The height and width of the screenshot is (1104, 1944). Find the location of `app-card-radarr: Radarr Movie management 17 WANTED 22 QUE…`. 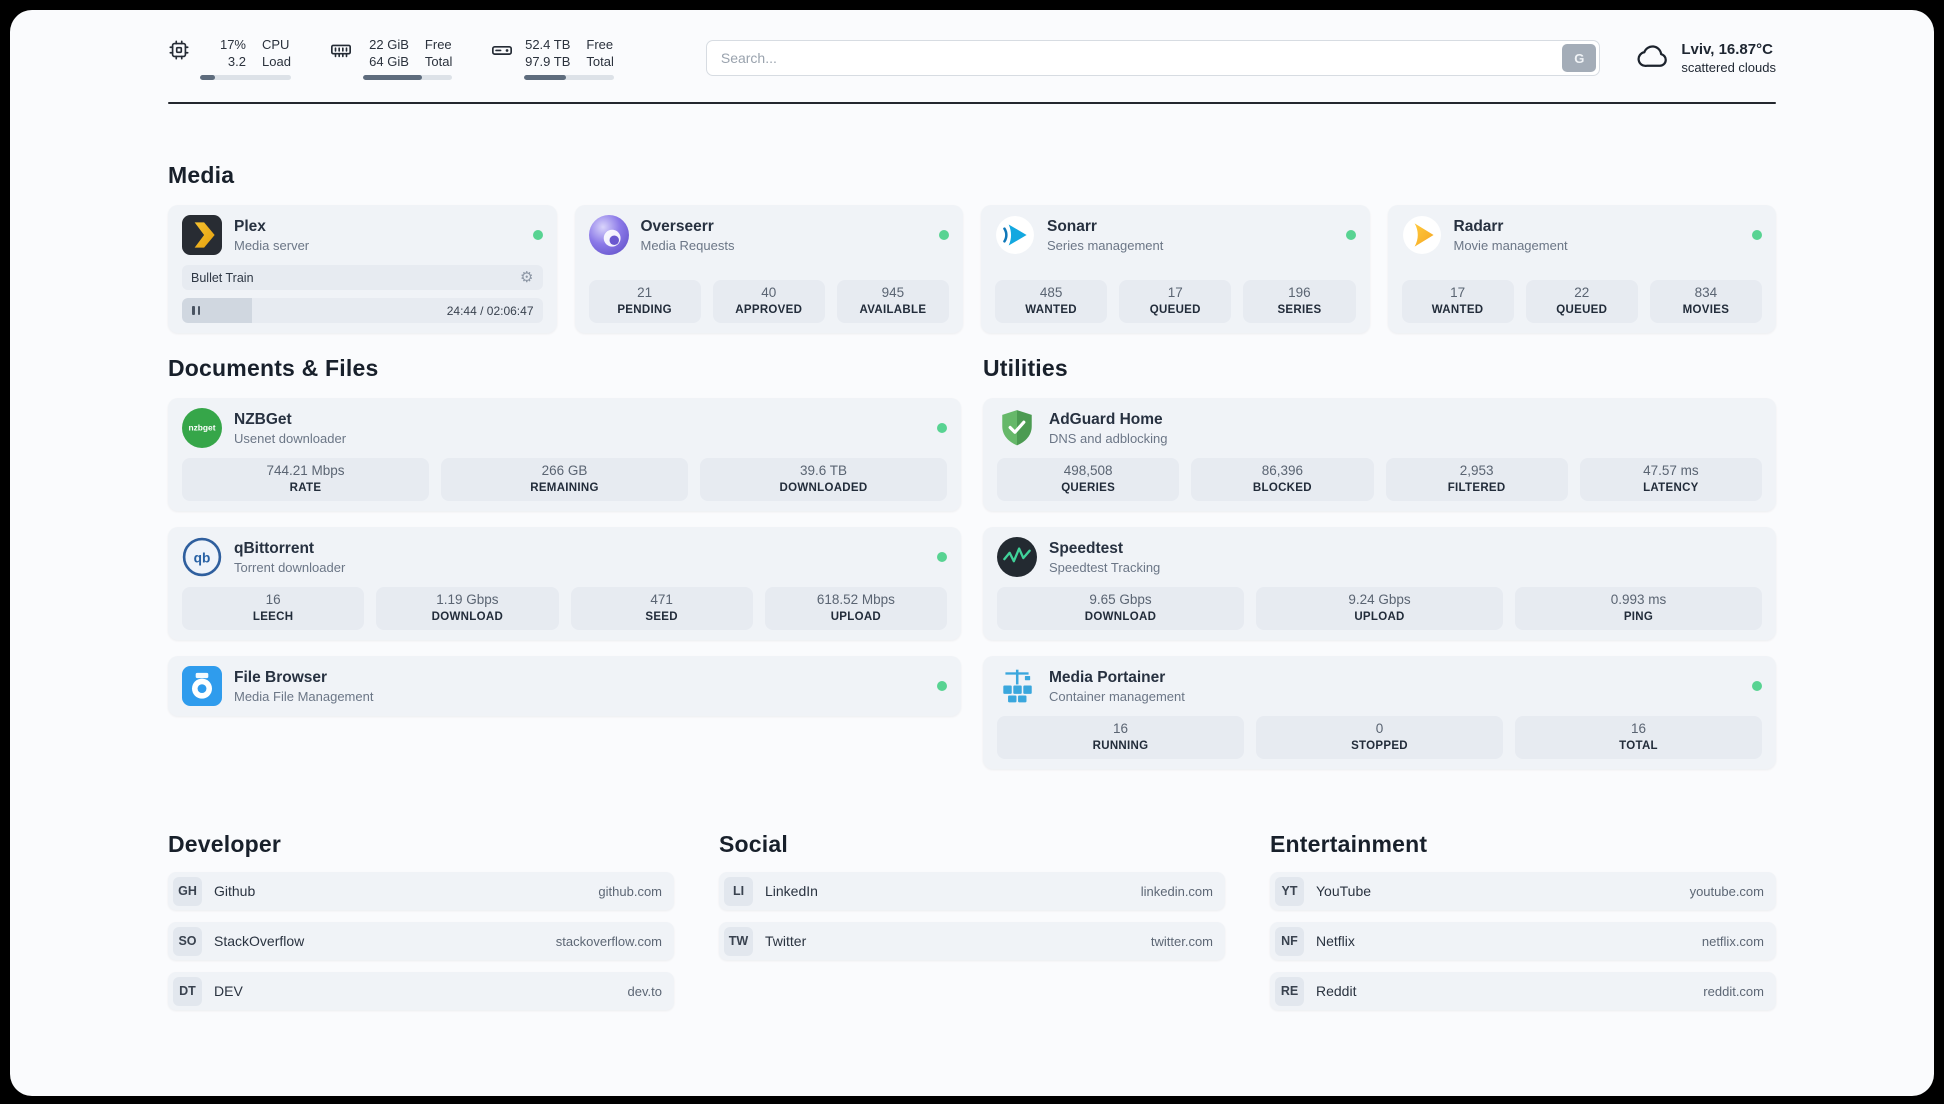

app-card-radarr: Radarr Movie management 17 WANTED 22 QUE… is located at coordinates (1581, 269).